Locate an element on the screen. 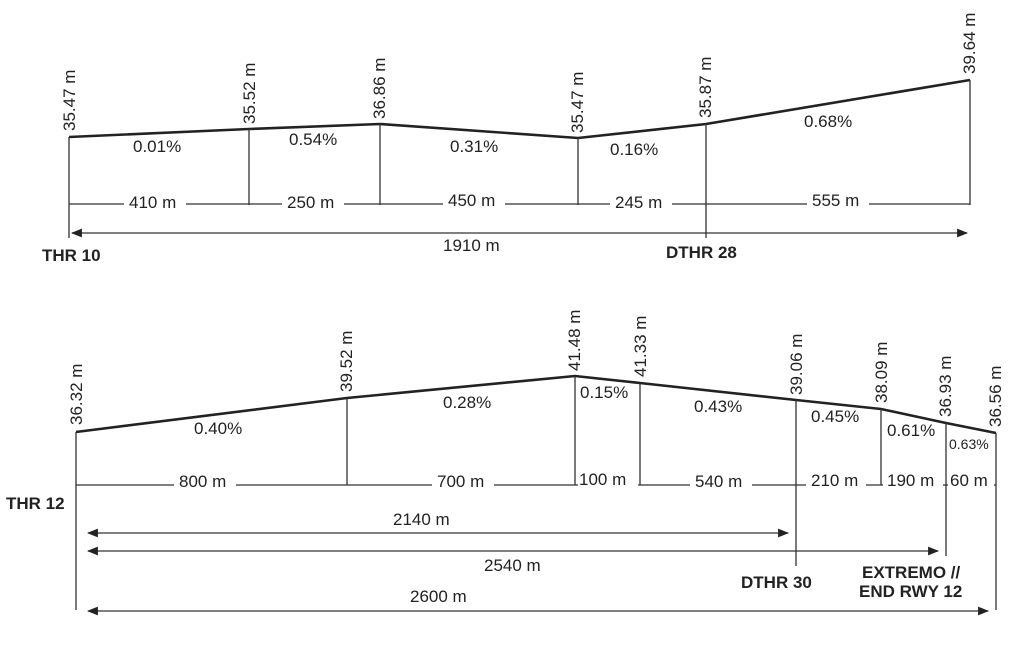 The image size is (1012, 645). bottom-segment-1: 800 m is located at coordinates (202, 481).